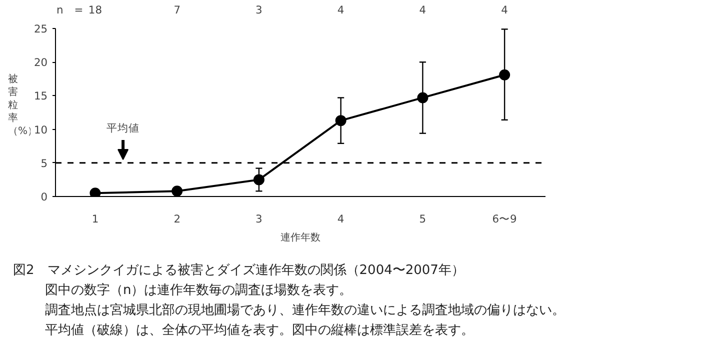  Describe the element at coordinates (41, 29) in the screenshot. I see `y-tick-label: 25` at that location.